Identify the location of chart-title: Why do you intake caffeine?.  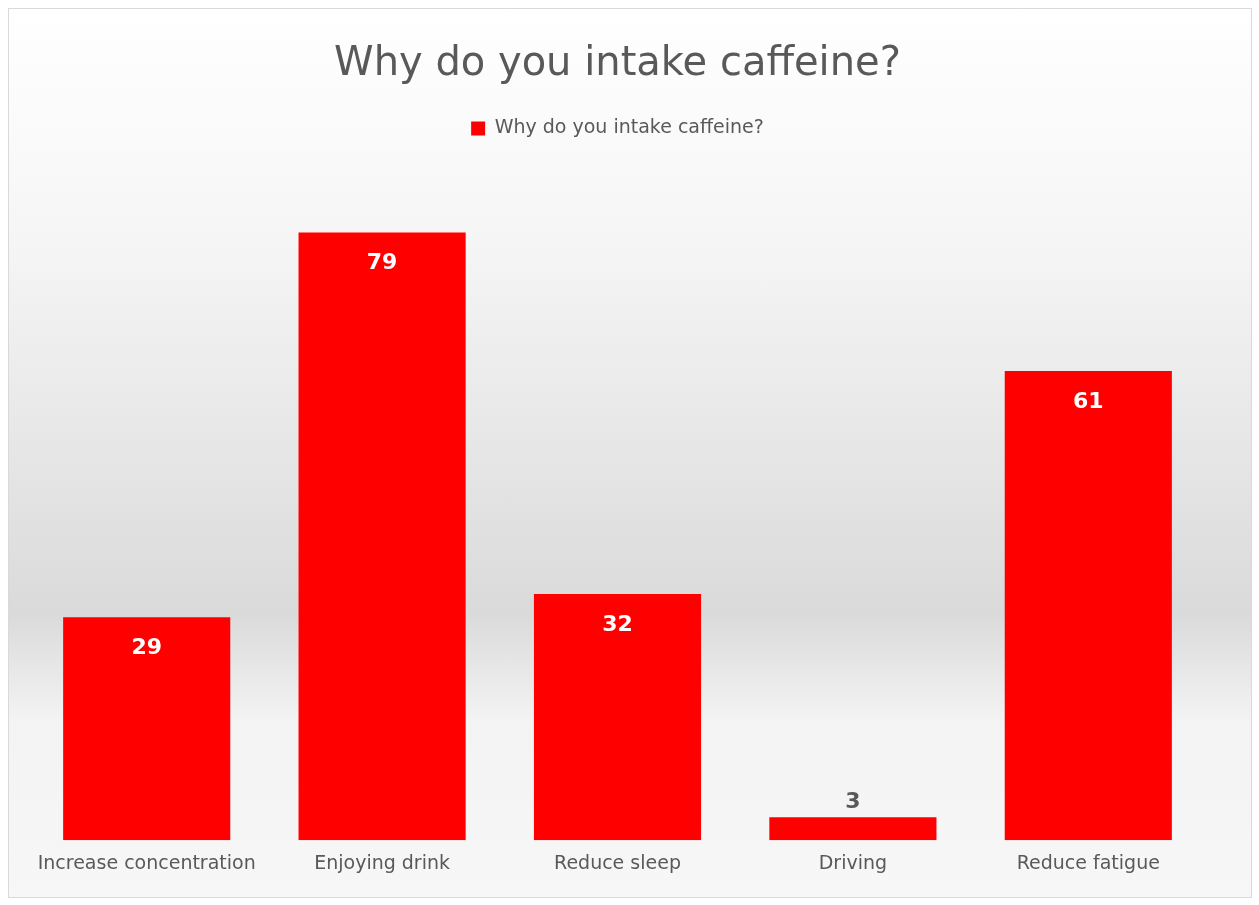
(617, 61).